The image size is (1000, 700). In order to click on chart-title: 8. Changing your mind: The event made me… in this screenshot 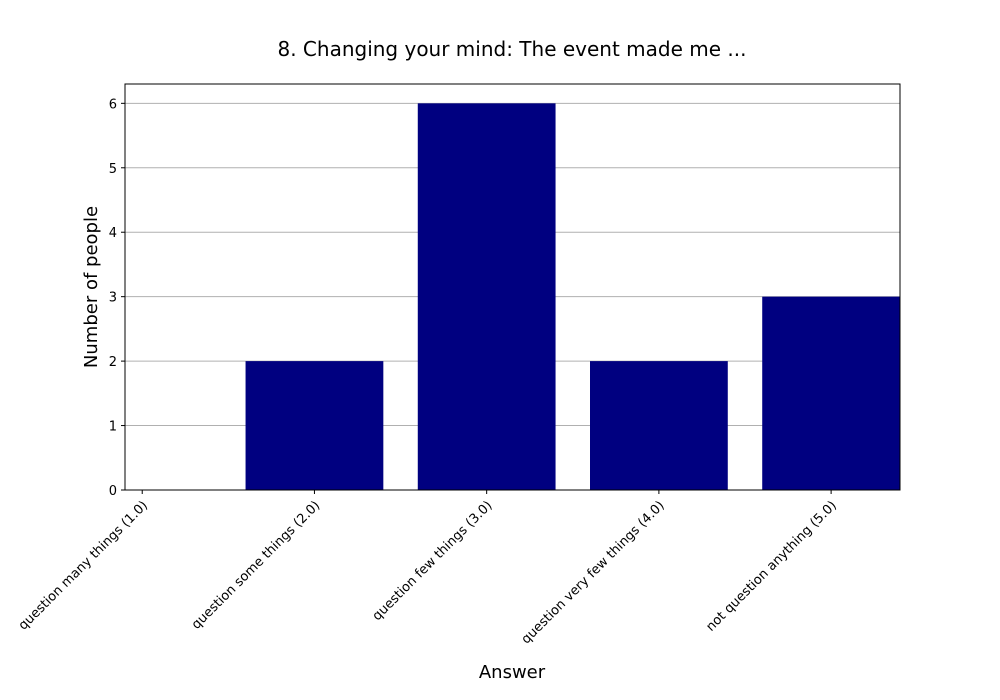, I will do `click(511, 49)`.